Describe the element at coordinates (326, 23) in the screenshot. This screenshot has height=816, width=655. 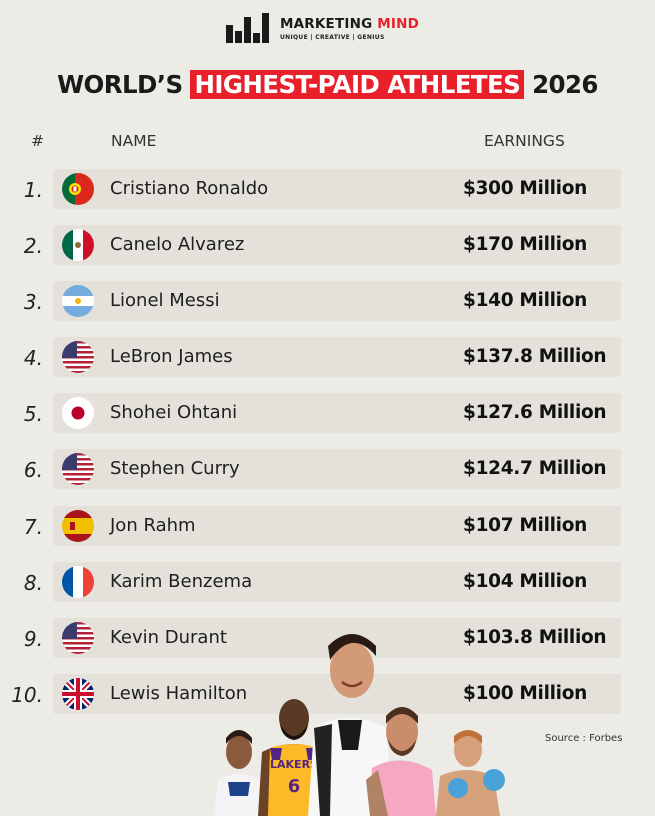
I see `brand-name-part1: MARKETING` at that location.